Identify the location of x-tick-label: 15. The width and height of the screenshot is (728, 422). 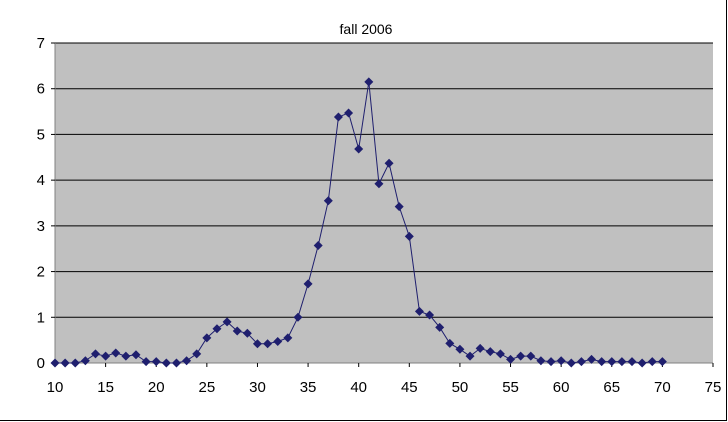
(105, 387).